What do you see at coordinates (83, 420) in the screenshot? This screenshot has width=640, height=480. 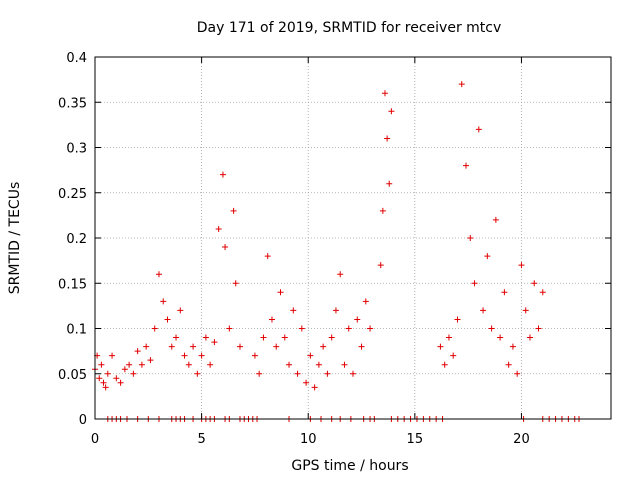 I see `y-tick-label: 0` at bounding box center [83, 420].